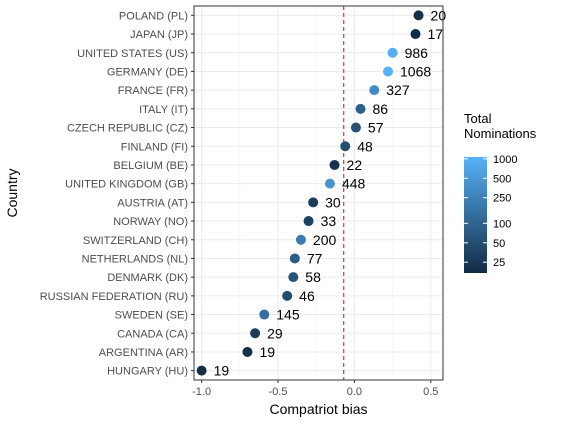  Describe the element at coordinates (430, 392) in the screenshot. I see `x-tick-label: 0.5` at that location.